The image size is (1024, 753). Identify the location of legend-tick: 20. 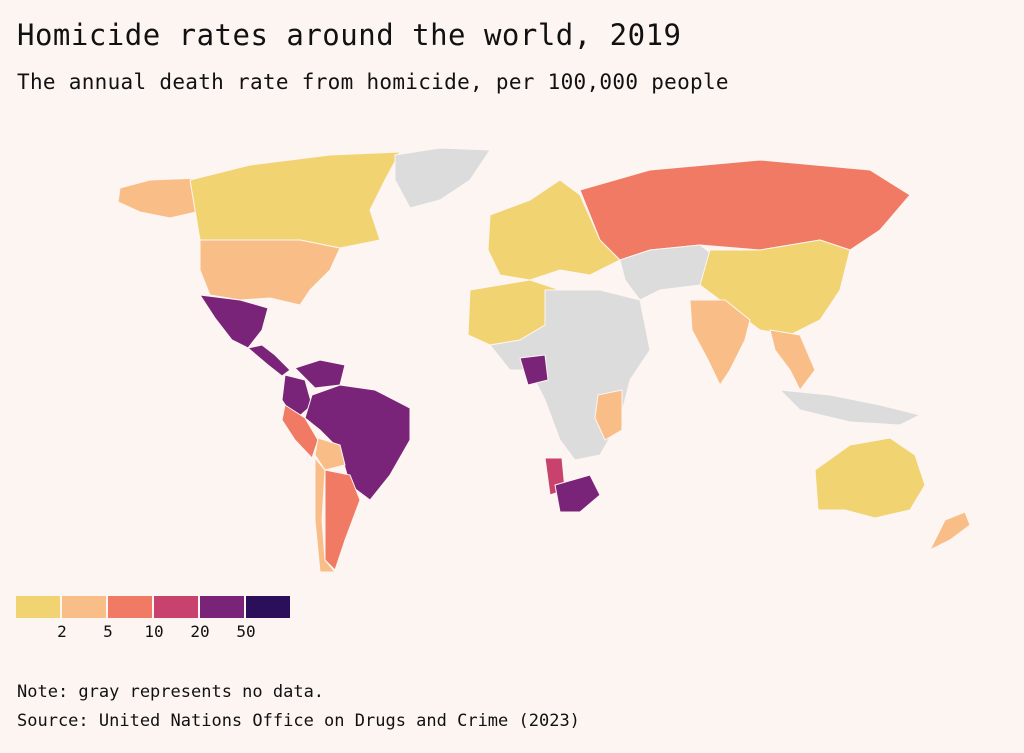
(200, 631).